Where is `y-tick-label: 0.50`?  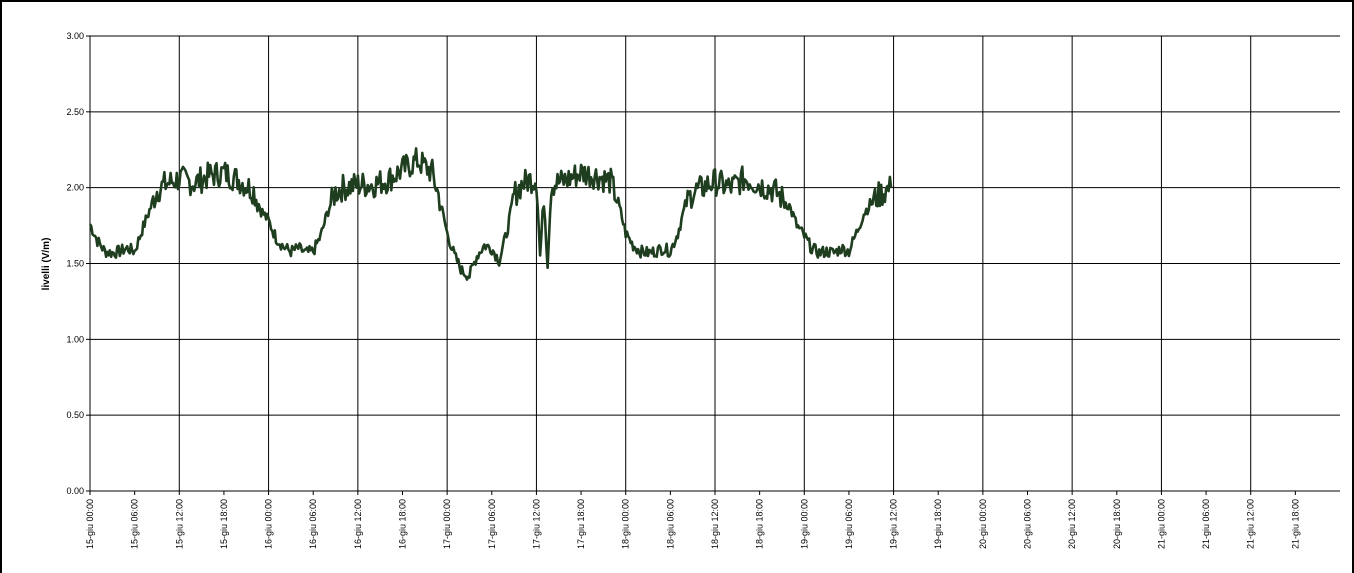 y-tick-label: 0.50 is located at coordinates (75, 415).